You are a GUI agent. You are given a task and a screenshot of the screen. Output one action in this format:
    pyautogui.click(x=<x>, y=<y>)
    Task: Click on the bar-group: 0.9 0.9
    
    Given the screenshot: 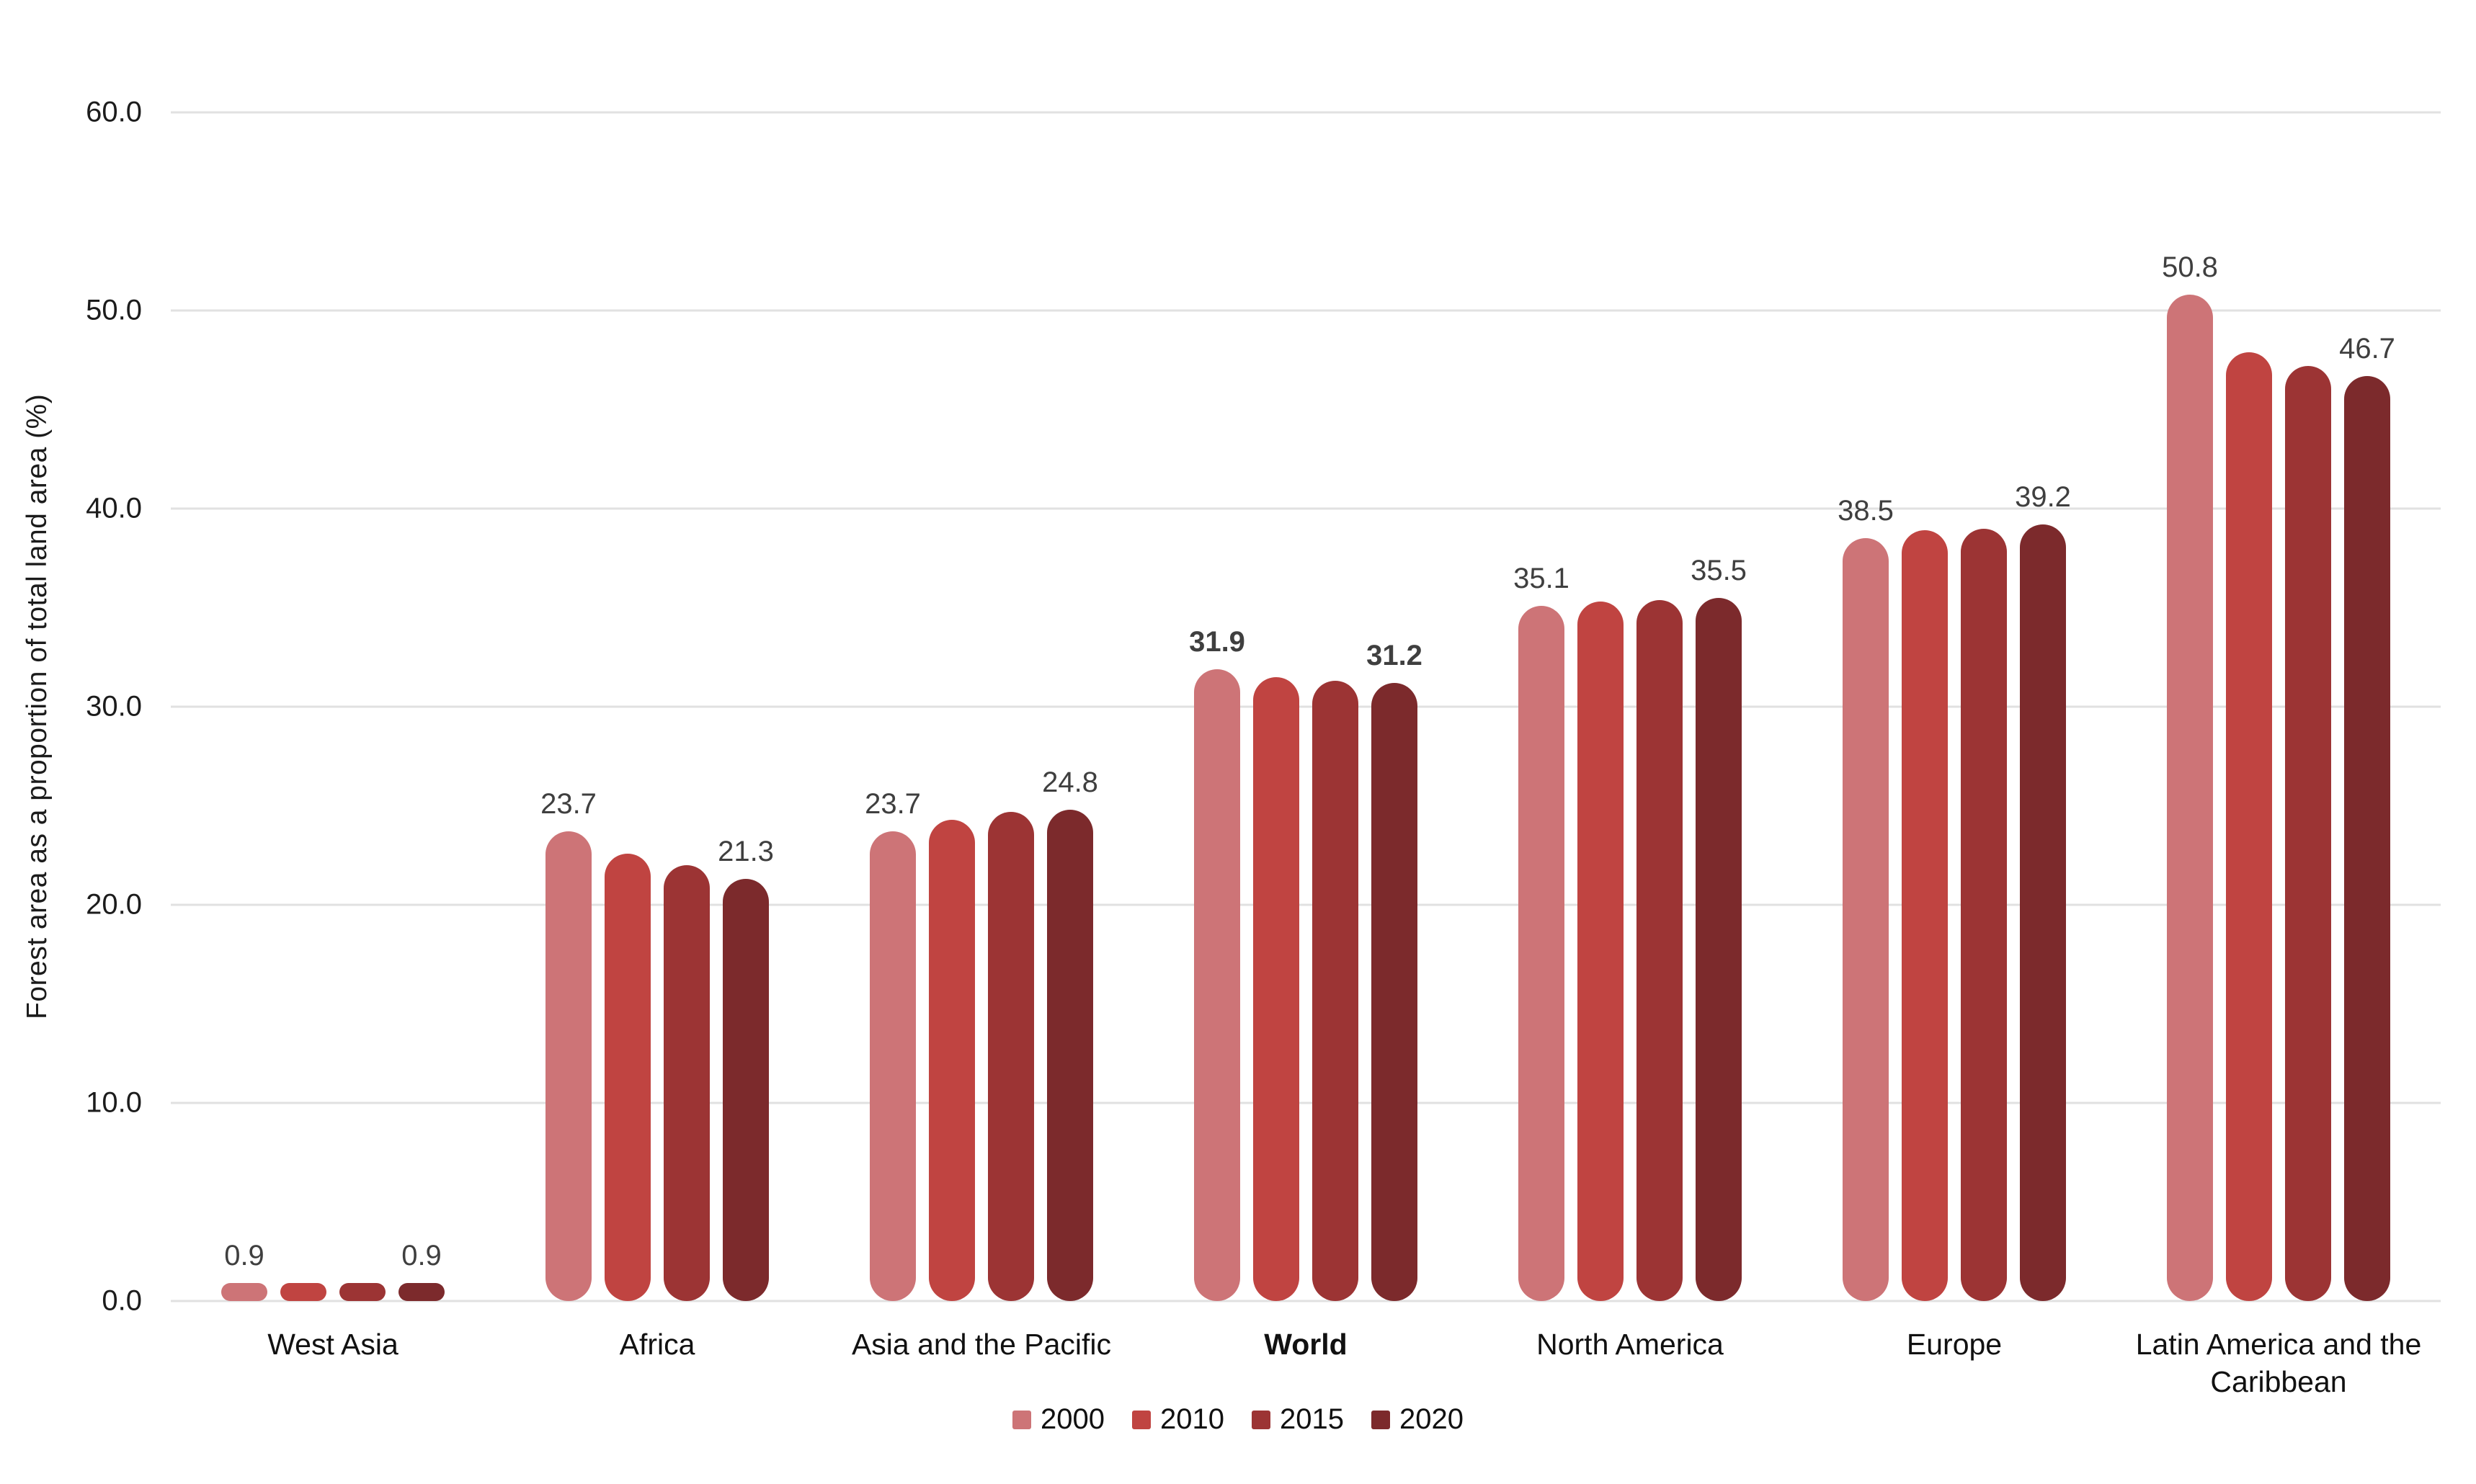 What is the action you would take?
    pyautogui.click(x=333, y=706)
    